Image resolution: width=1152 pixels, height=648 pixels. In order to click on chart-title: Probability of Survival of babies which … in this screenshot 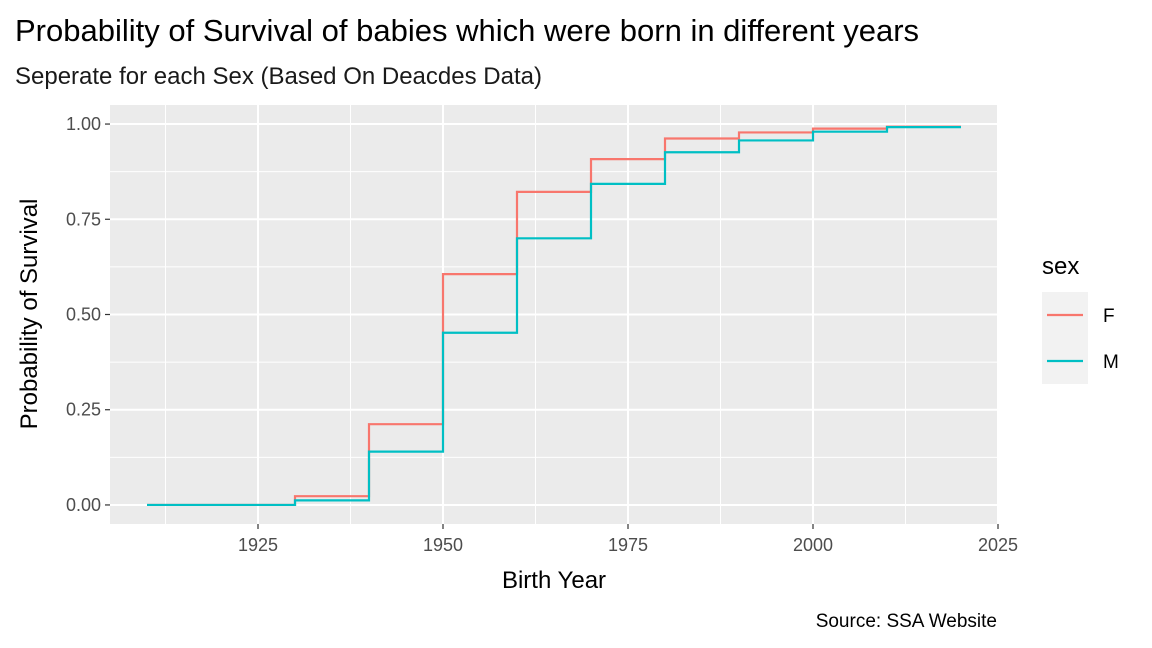, I will do `click(467, 30)`.